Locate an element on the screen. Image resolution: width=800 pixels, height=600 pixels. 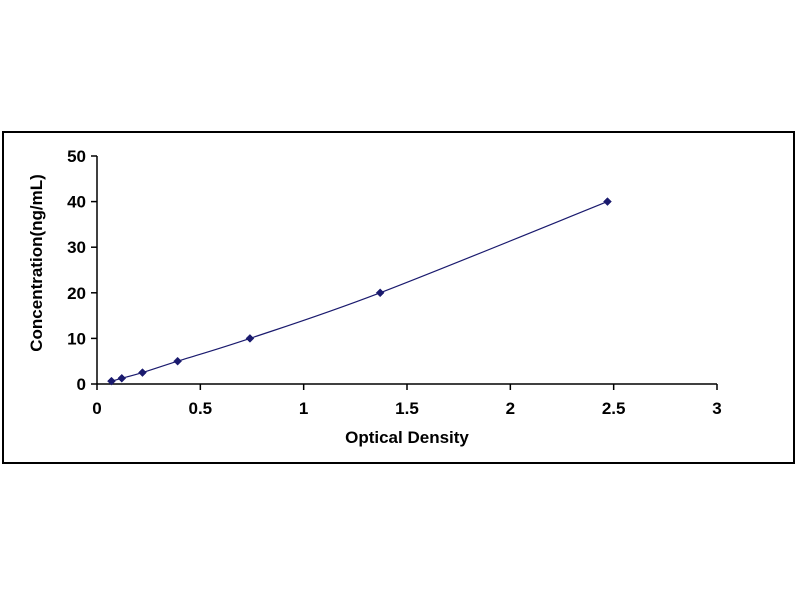
x-tick-label: 0.5 is located at coordinates (201, 408).